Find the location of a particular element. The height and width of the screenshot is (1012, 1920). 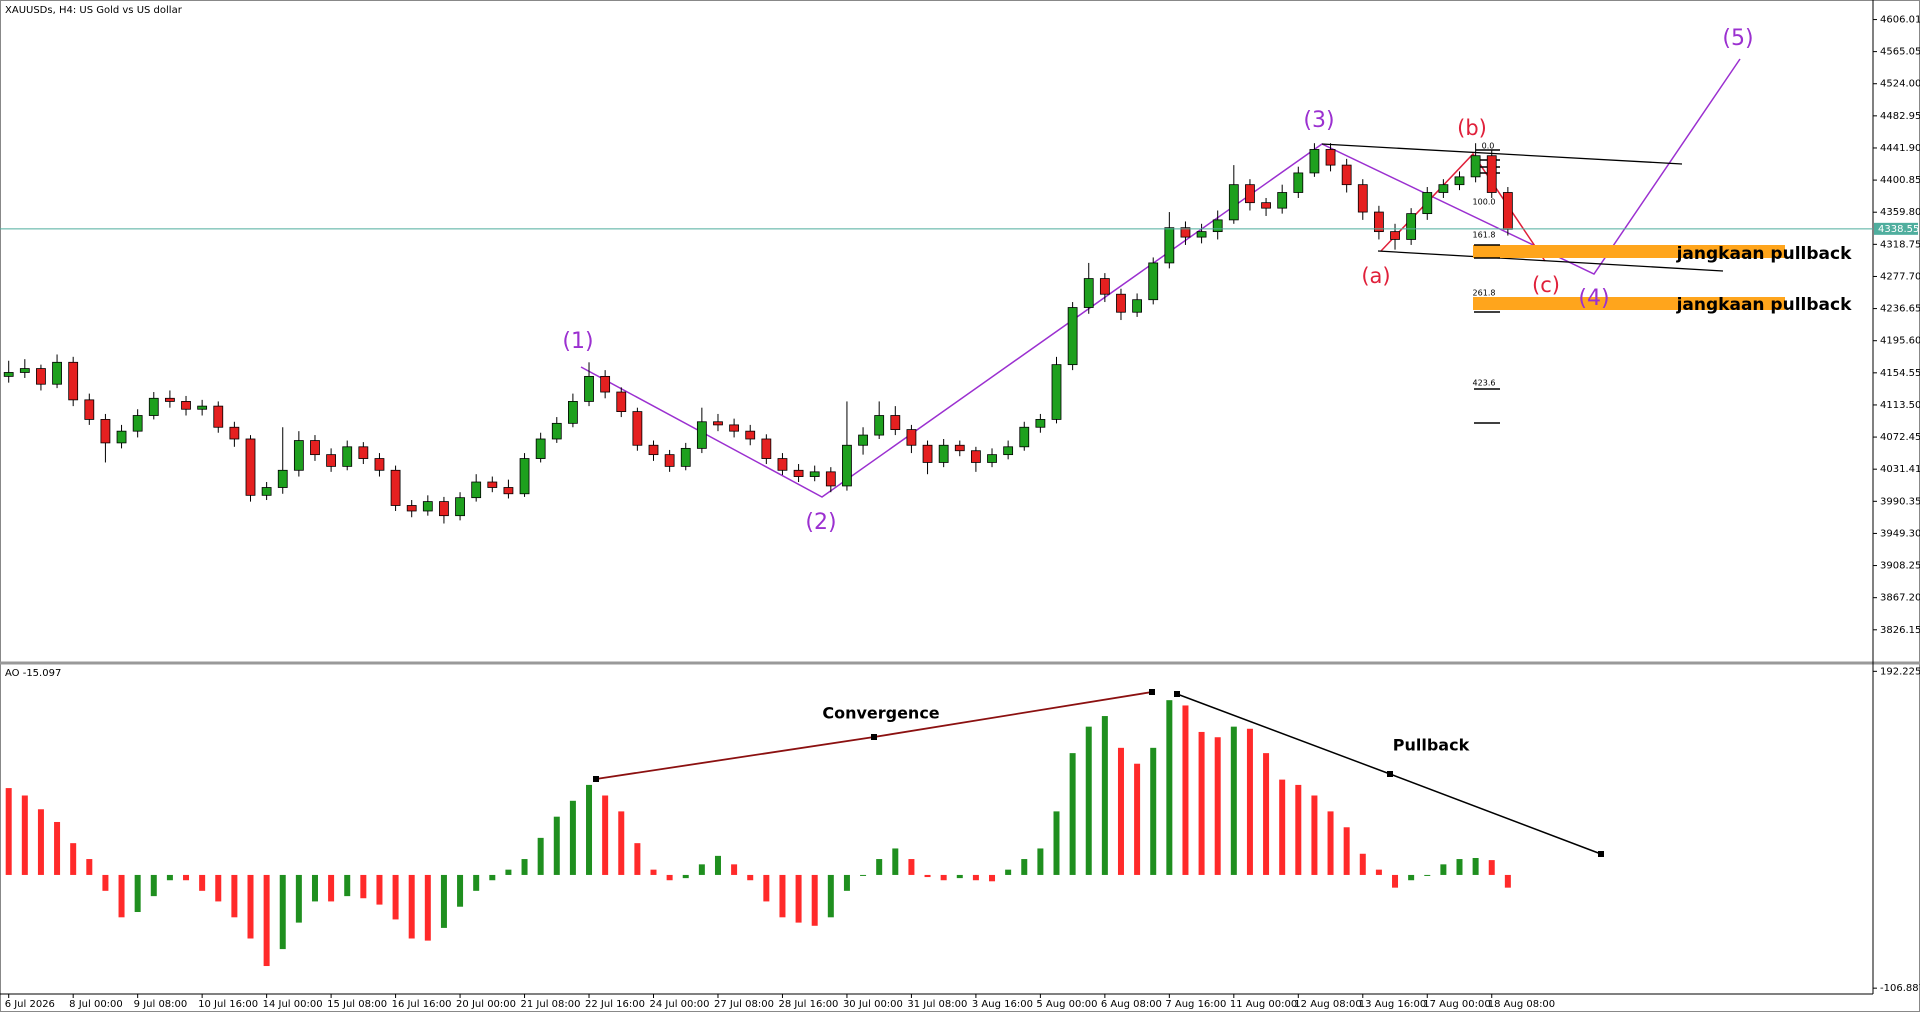

y-tick-label: 4277.70 is located at coordinates (1900, 276).